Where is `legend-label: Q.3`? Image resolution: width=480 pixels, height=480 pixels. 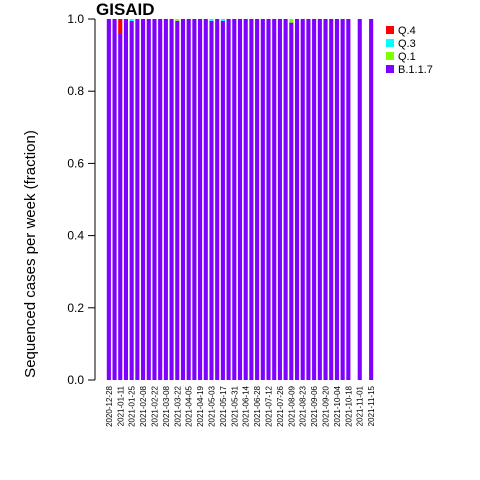 legend-label: Q.3 is located at coordinates (407, 44).